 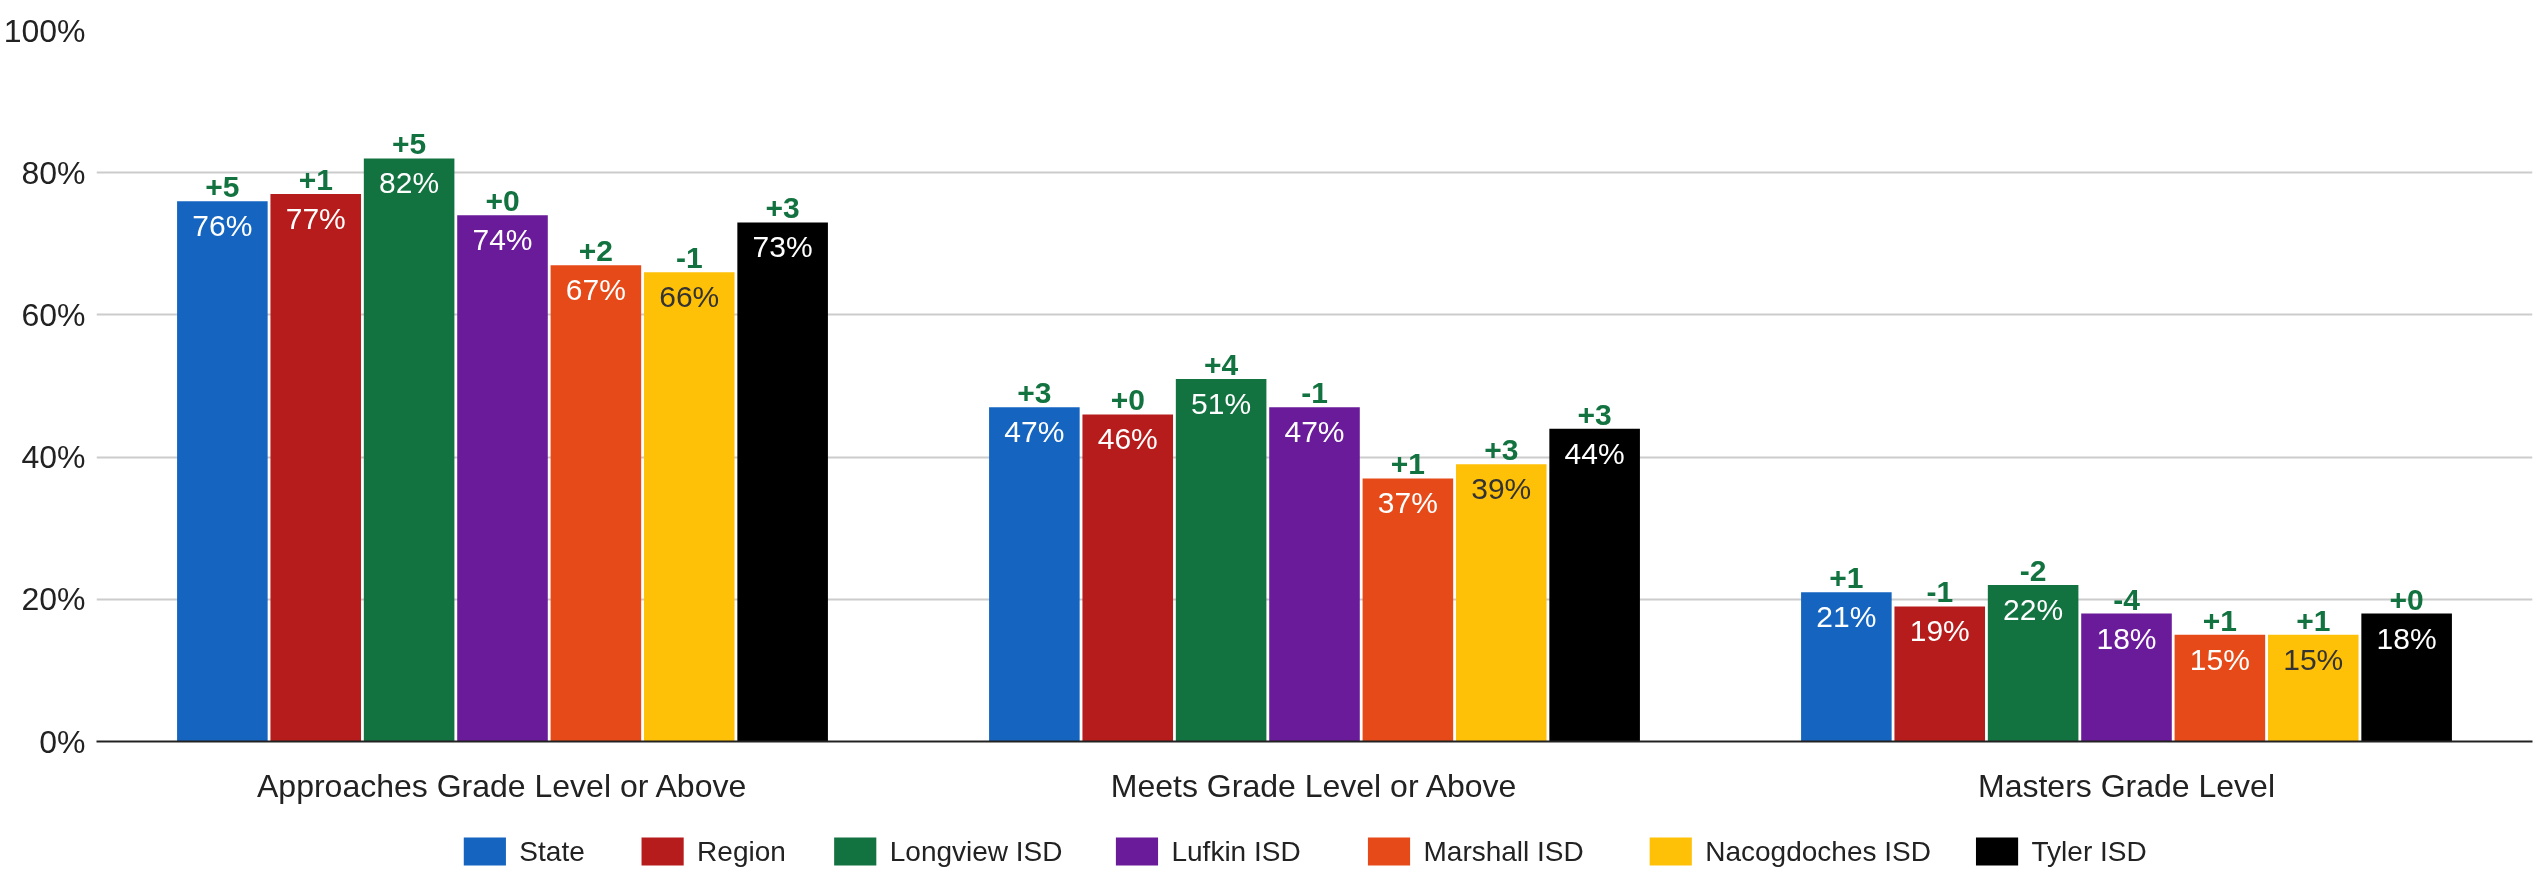 What do you see at coordinates (1221, 403) in the screenshot?
I see `data-label: 51%` at bounding box center [1221, 403].